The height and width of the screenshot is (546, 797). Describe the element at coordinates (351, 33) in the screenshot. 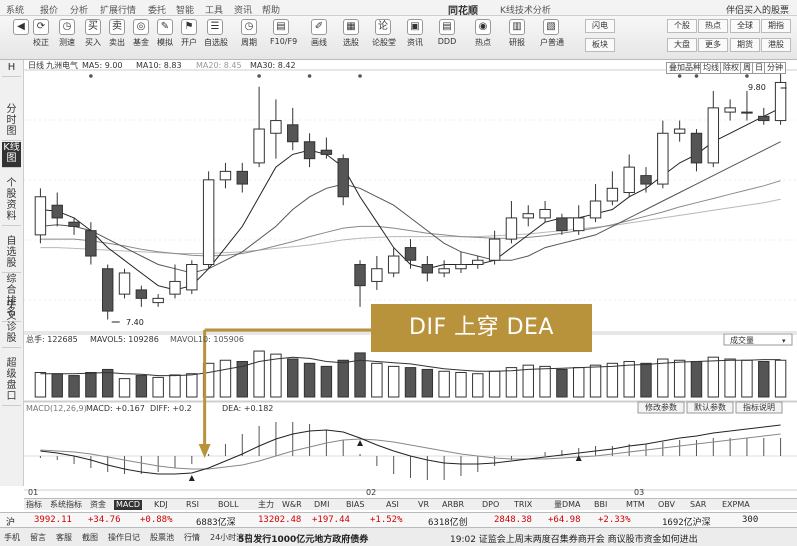

I see `select-stock-button: ▦ 选股` at that location.